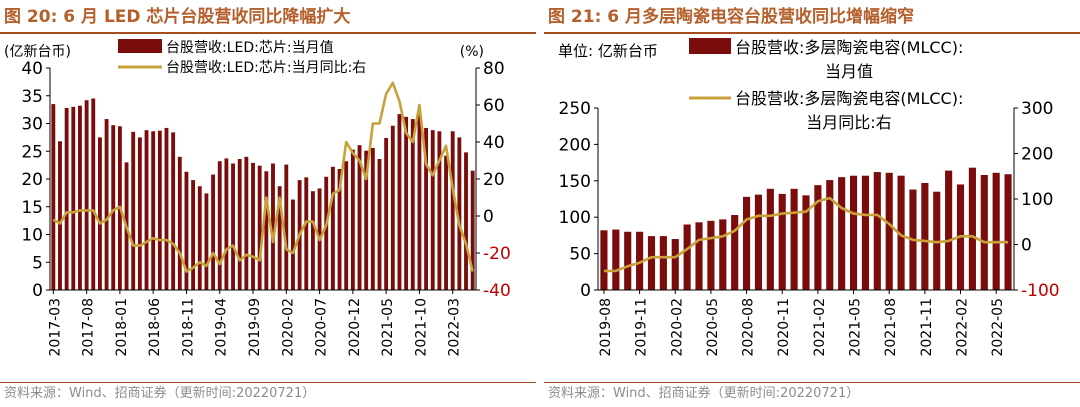 The height and width of the screenshot is (407, 1080). I want to click on left-tick-label: 40, so click(32, 69).